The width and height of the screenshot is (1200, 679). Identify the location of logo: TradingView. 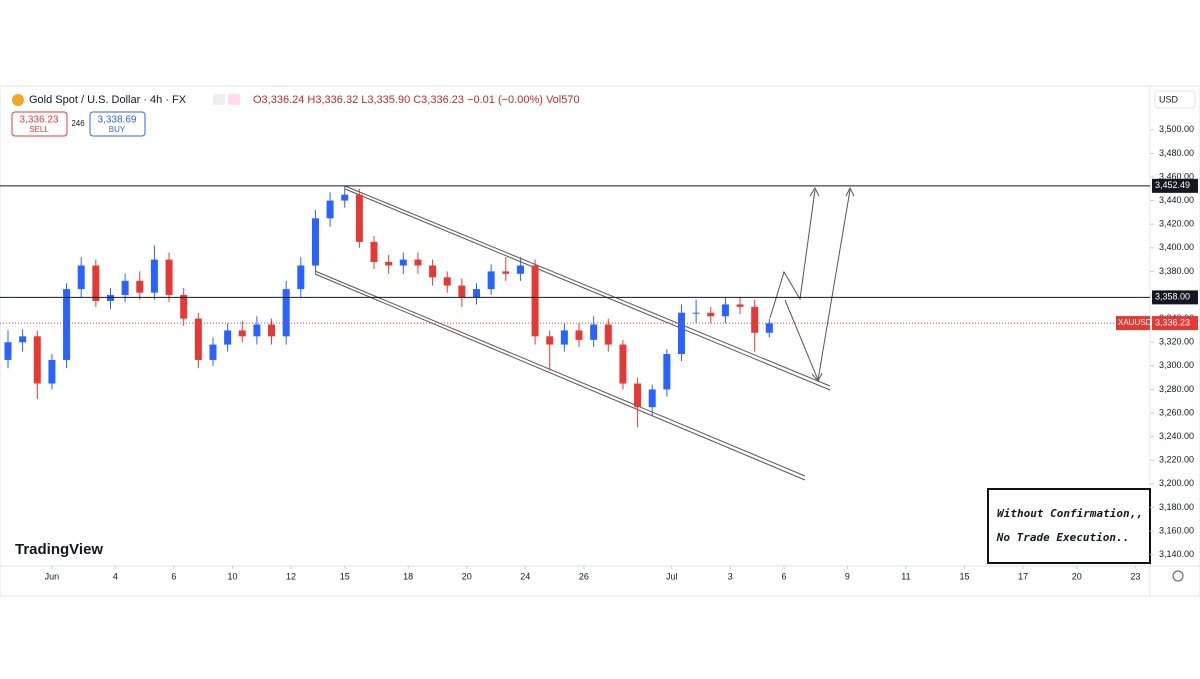
(59, 549).